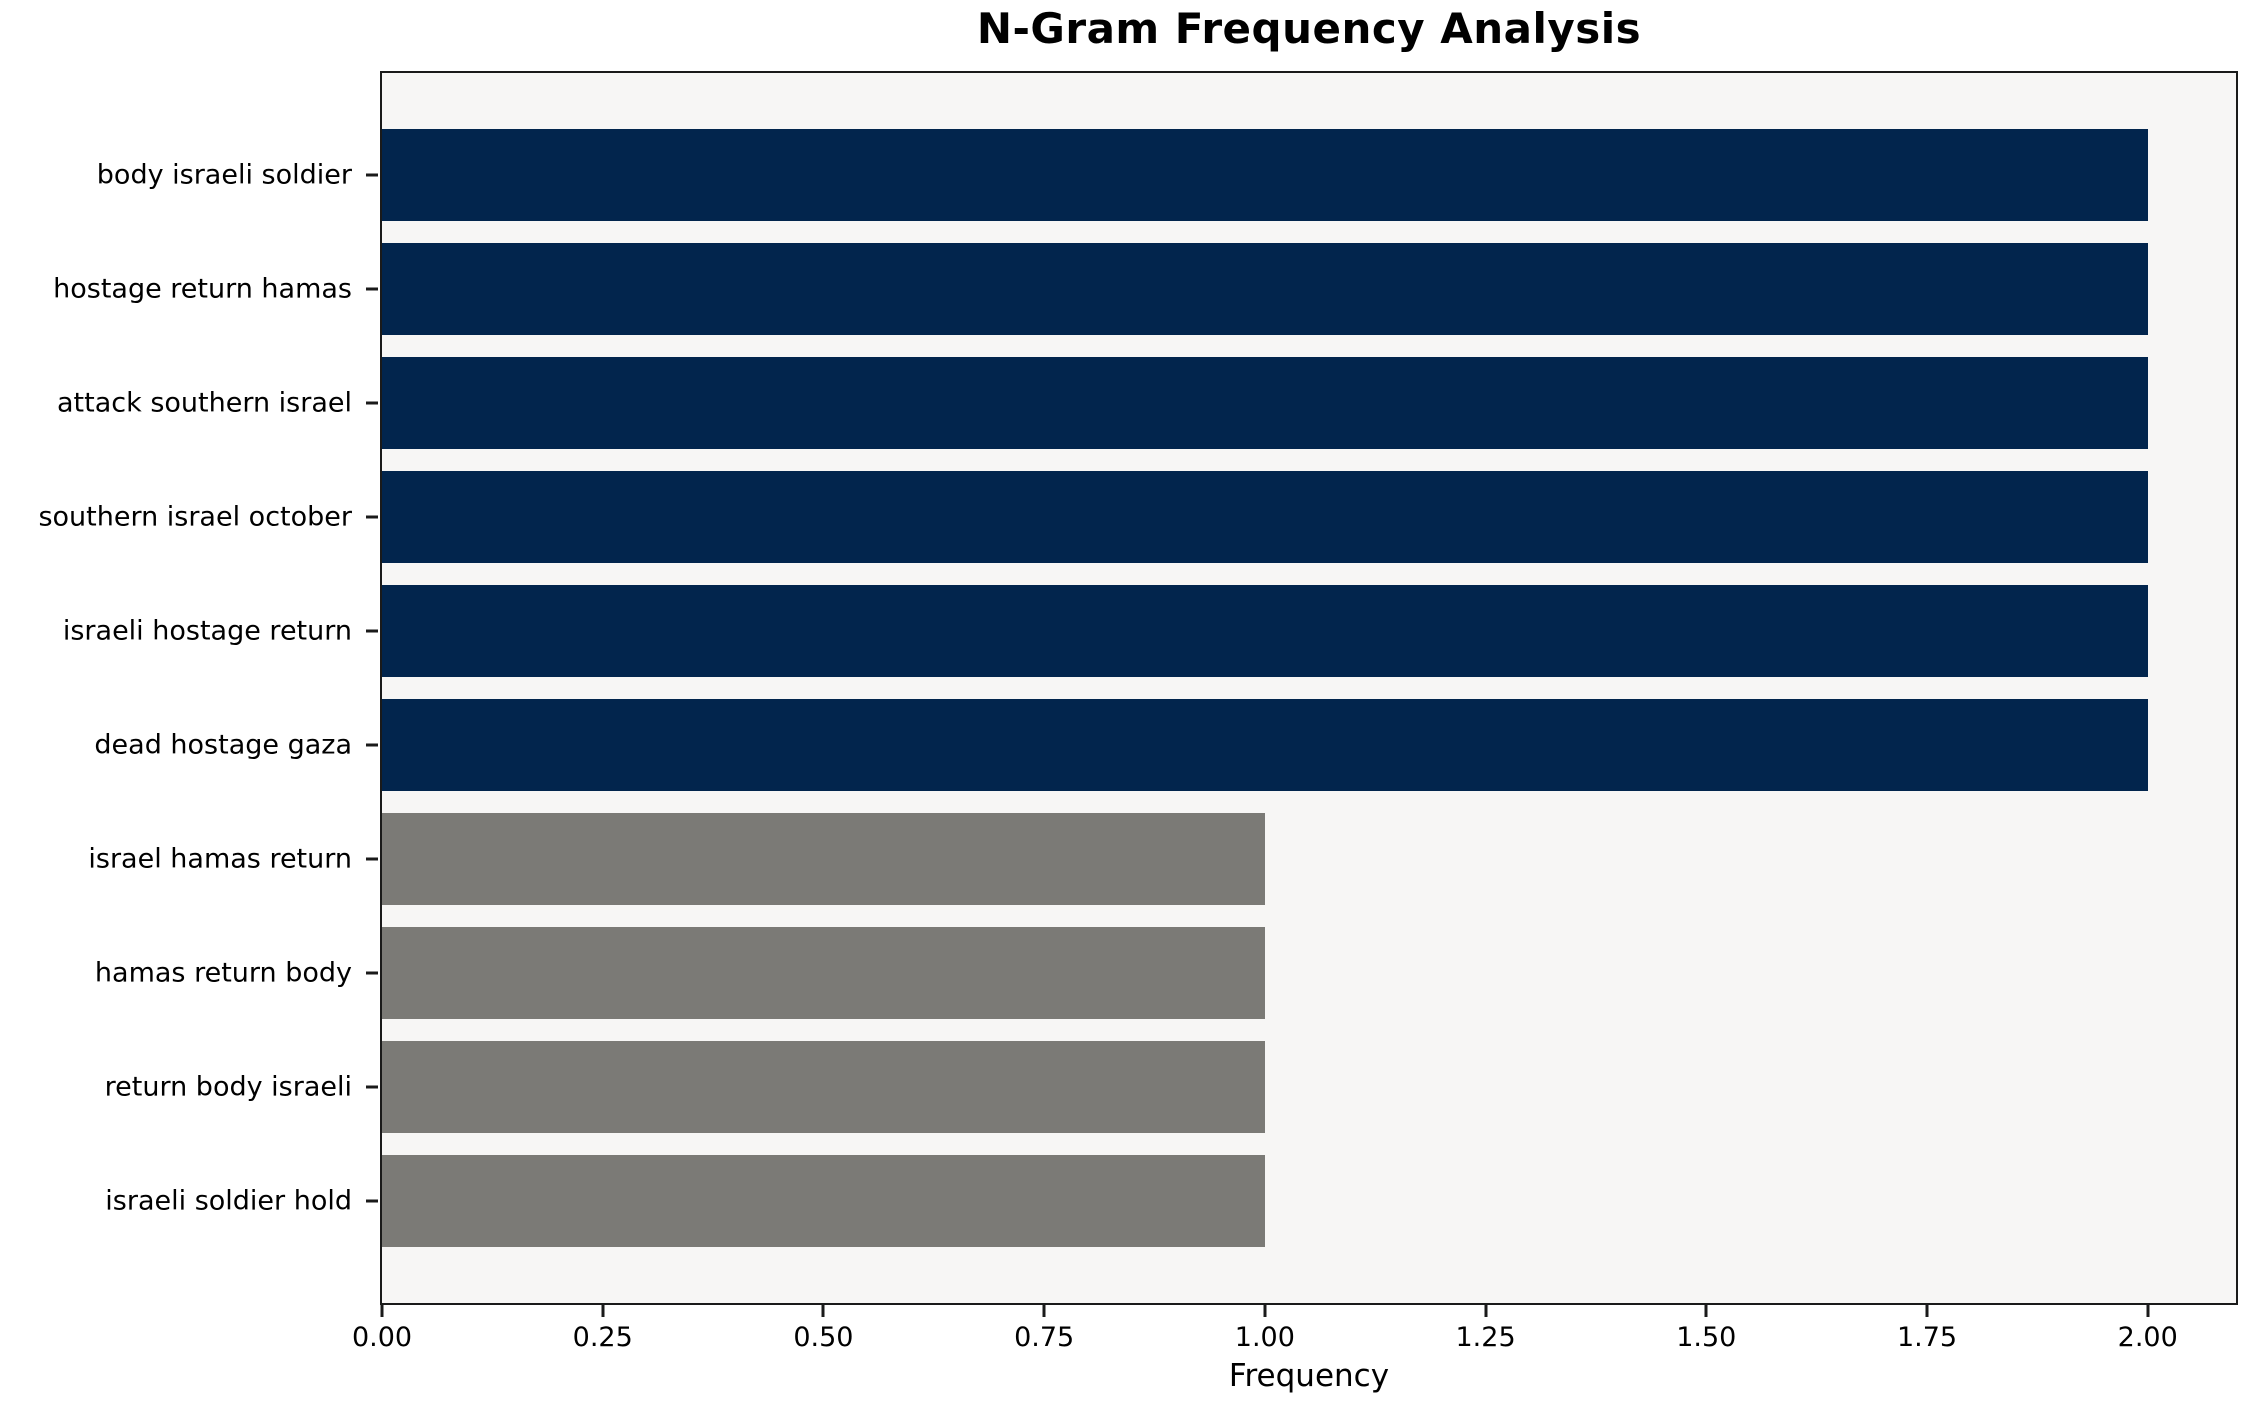 The width and height of the screenshot is (2258, 1414). Describe the element at coordinates (1264, 1337) in the screenshot. I see `x-tick-label: 1.00` at that location.